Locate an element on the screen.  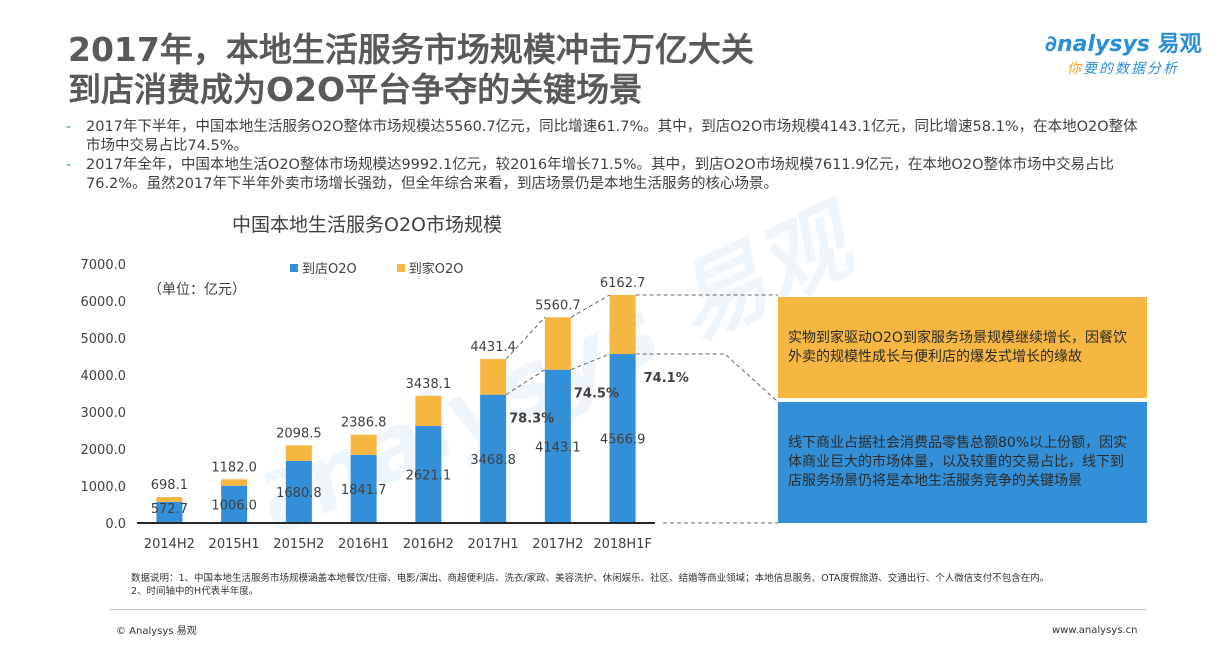
total-label: 5560.7 is located at coordinates (558, 305).